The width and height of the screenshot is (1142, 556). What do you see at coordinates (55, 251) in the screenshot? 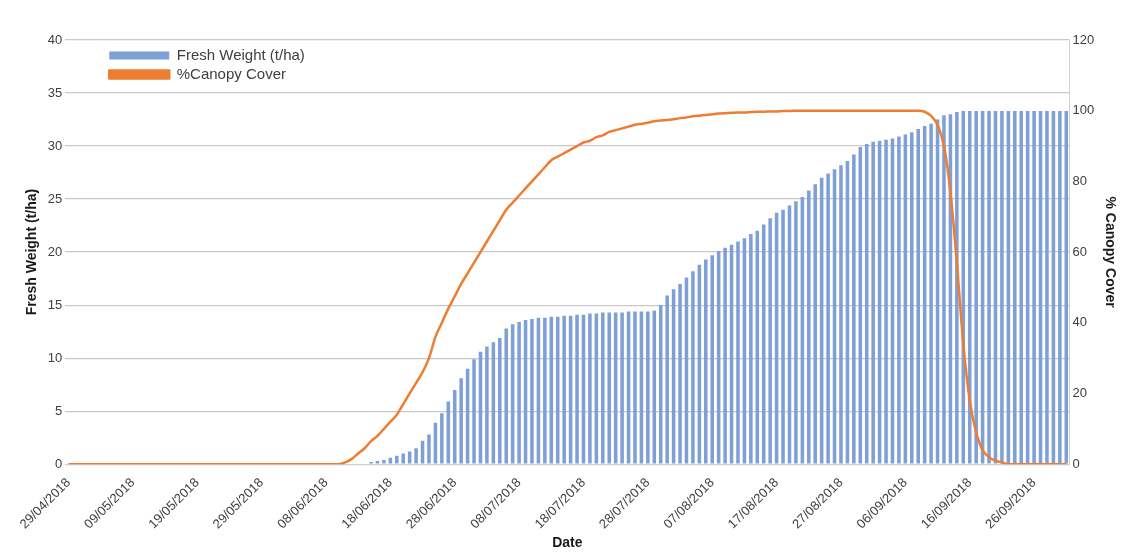
I see `y-tick-label: 20` at bounding box center [55, 251].